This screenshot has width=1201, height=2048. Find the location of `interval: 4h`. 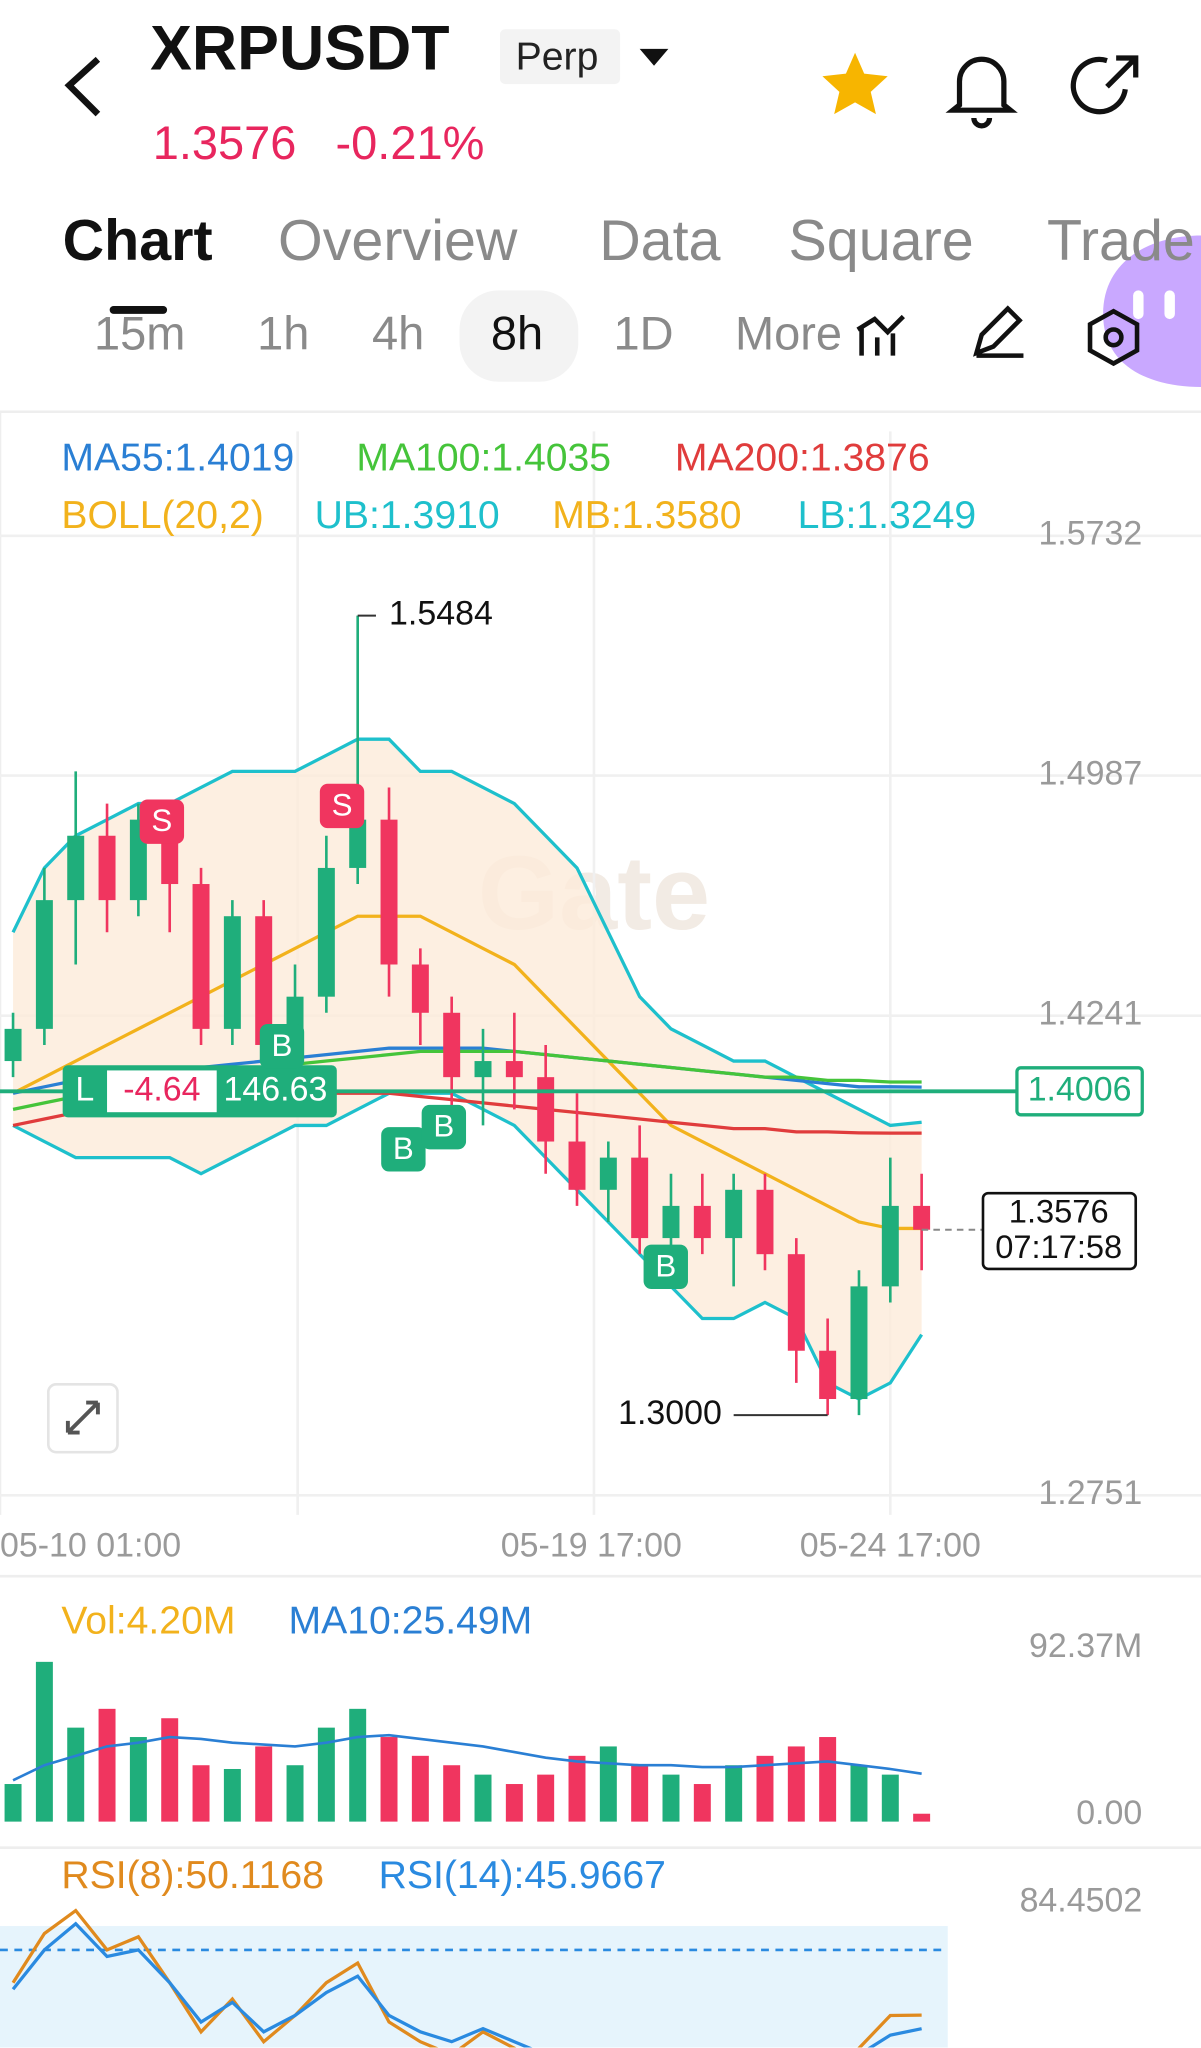

interval: 4h is located at coordinates (398, 333).